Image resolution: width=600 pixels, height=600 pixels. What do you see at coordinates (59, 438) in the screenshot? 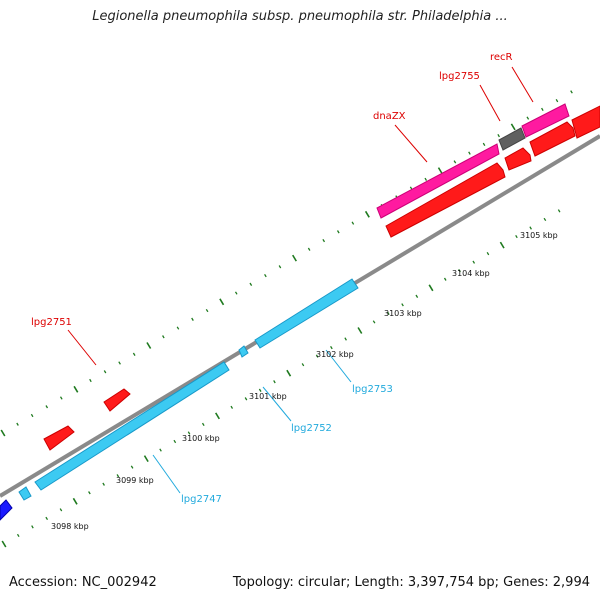
I see `gene-red-small-left` at bounding box center [59, 438].